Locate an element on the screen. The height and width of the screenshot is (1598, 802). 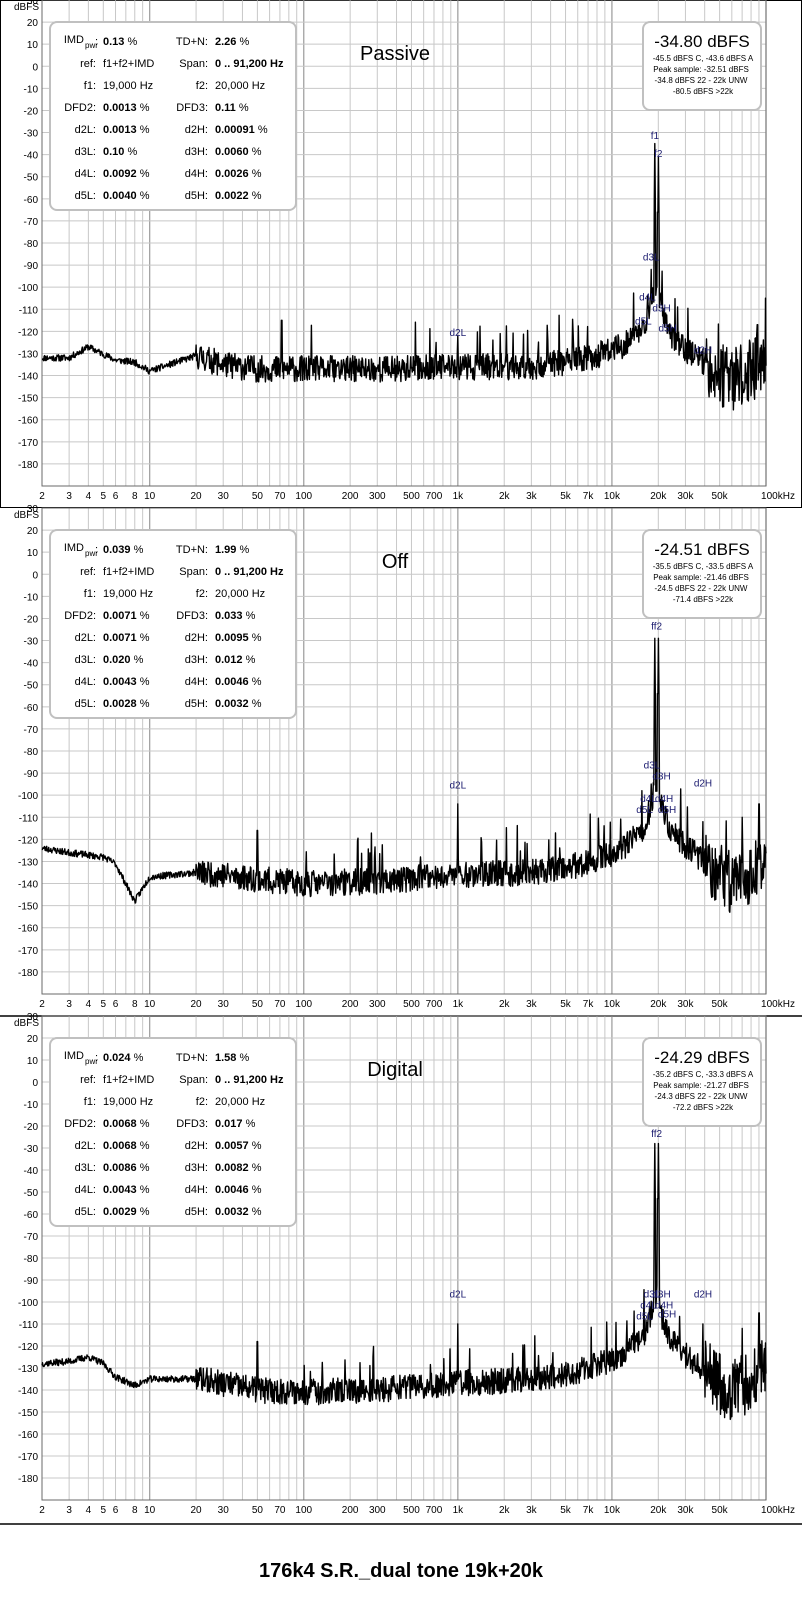
stat-value: 0 .. 91,200 Hz is located at coordinates (249, 64).